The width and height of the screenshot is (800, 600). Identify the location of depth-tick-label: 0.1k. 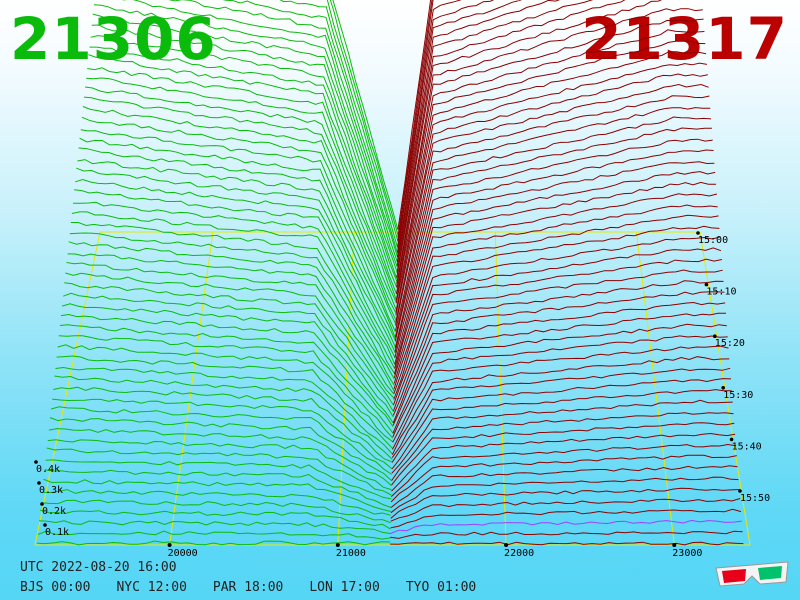
(57, 532).